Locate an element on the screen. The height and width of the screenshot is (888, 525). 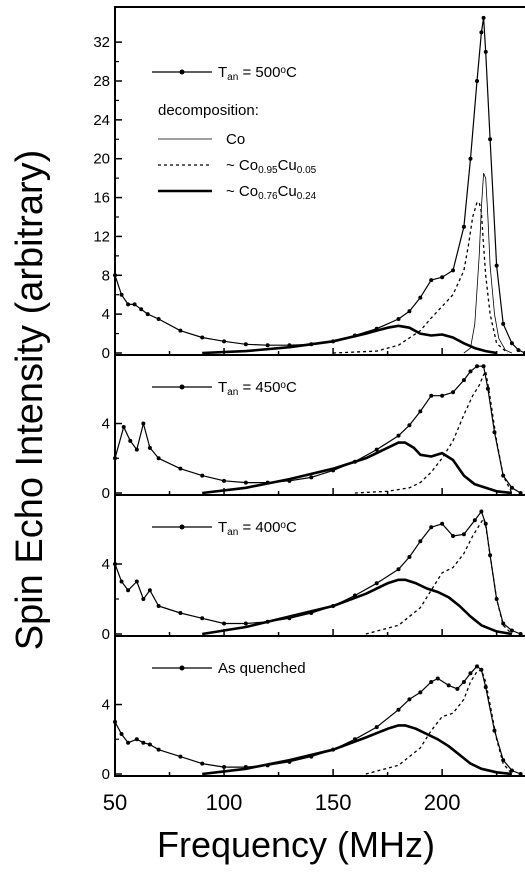
subscript: 0.05 is located at coordinates (307, 170).